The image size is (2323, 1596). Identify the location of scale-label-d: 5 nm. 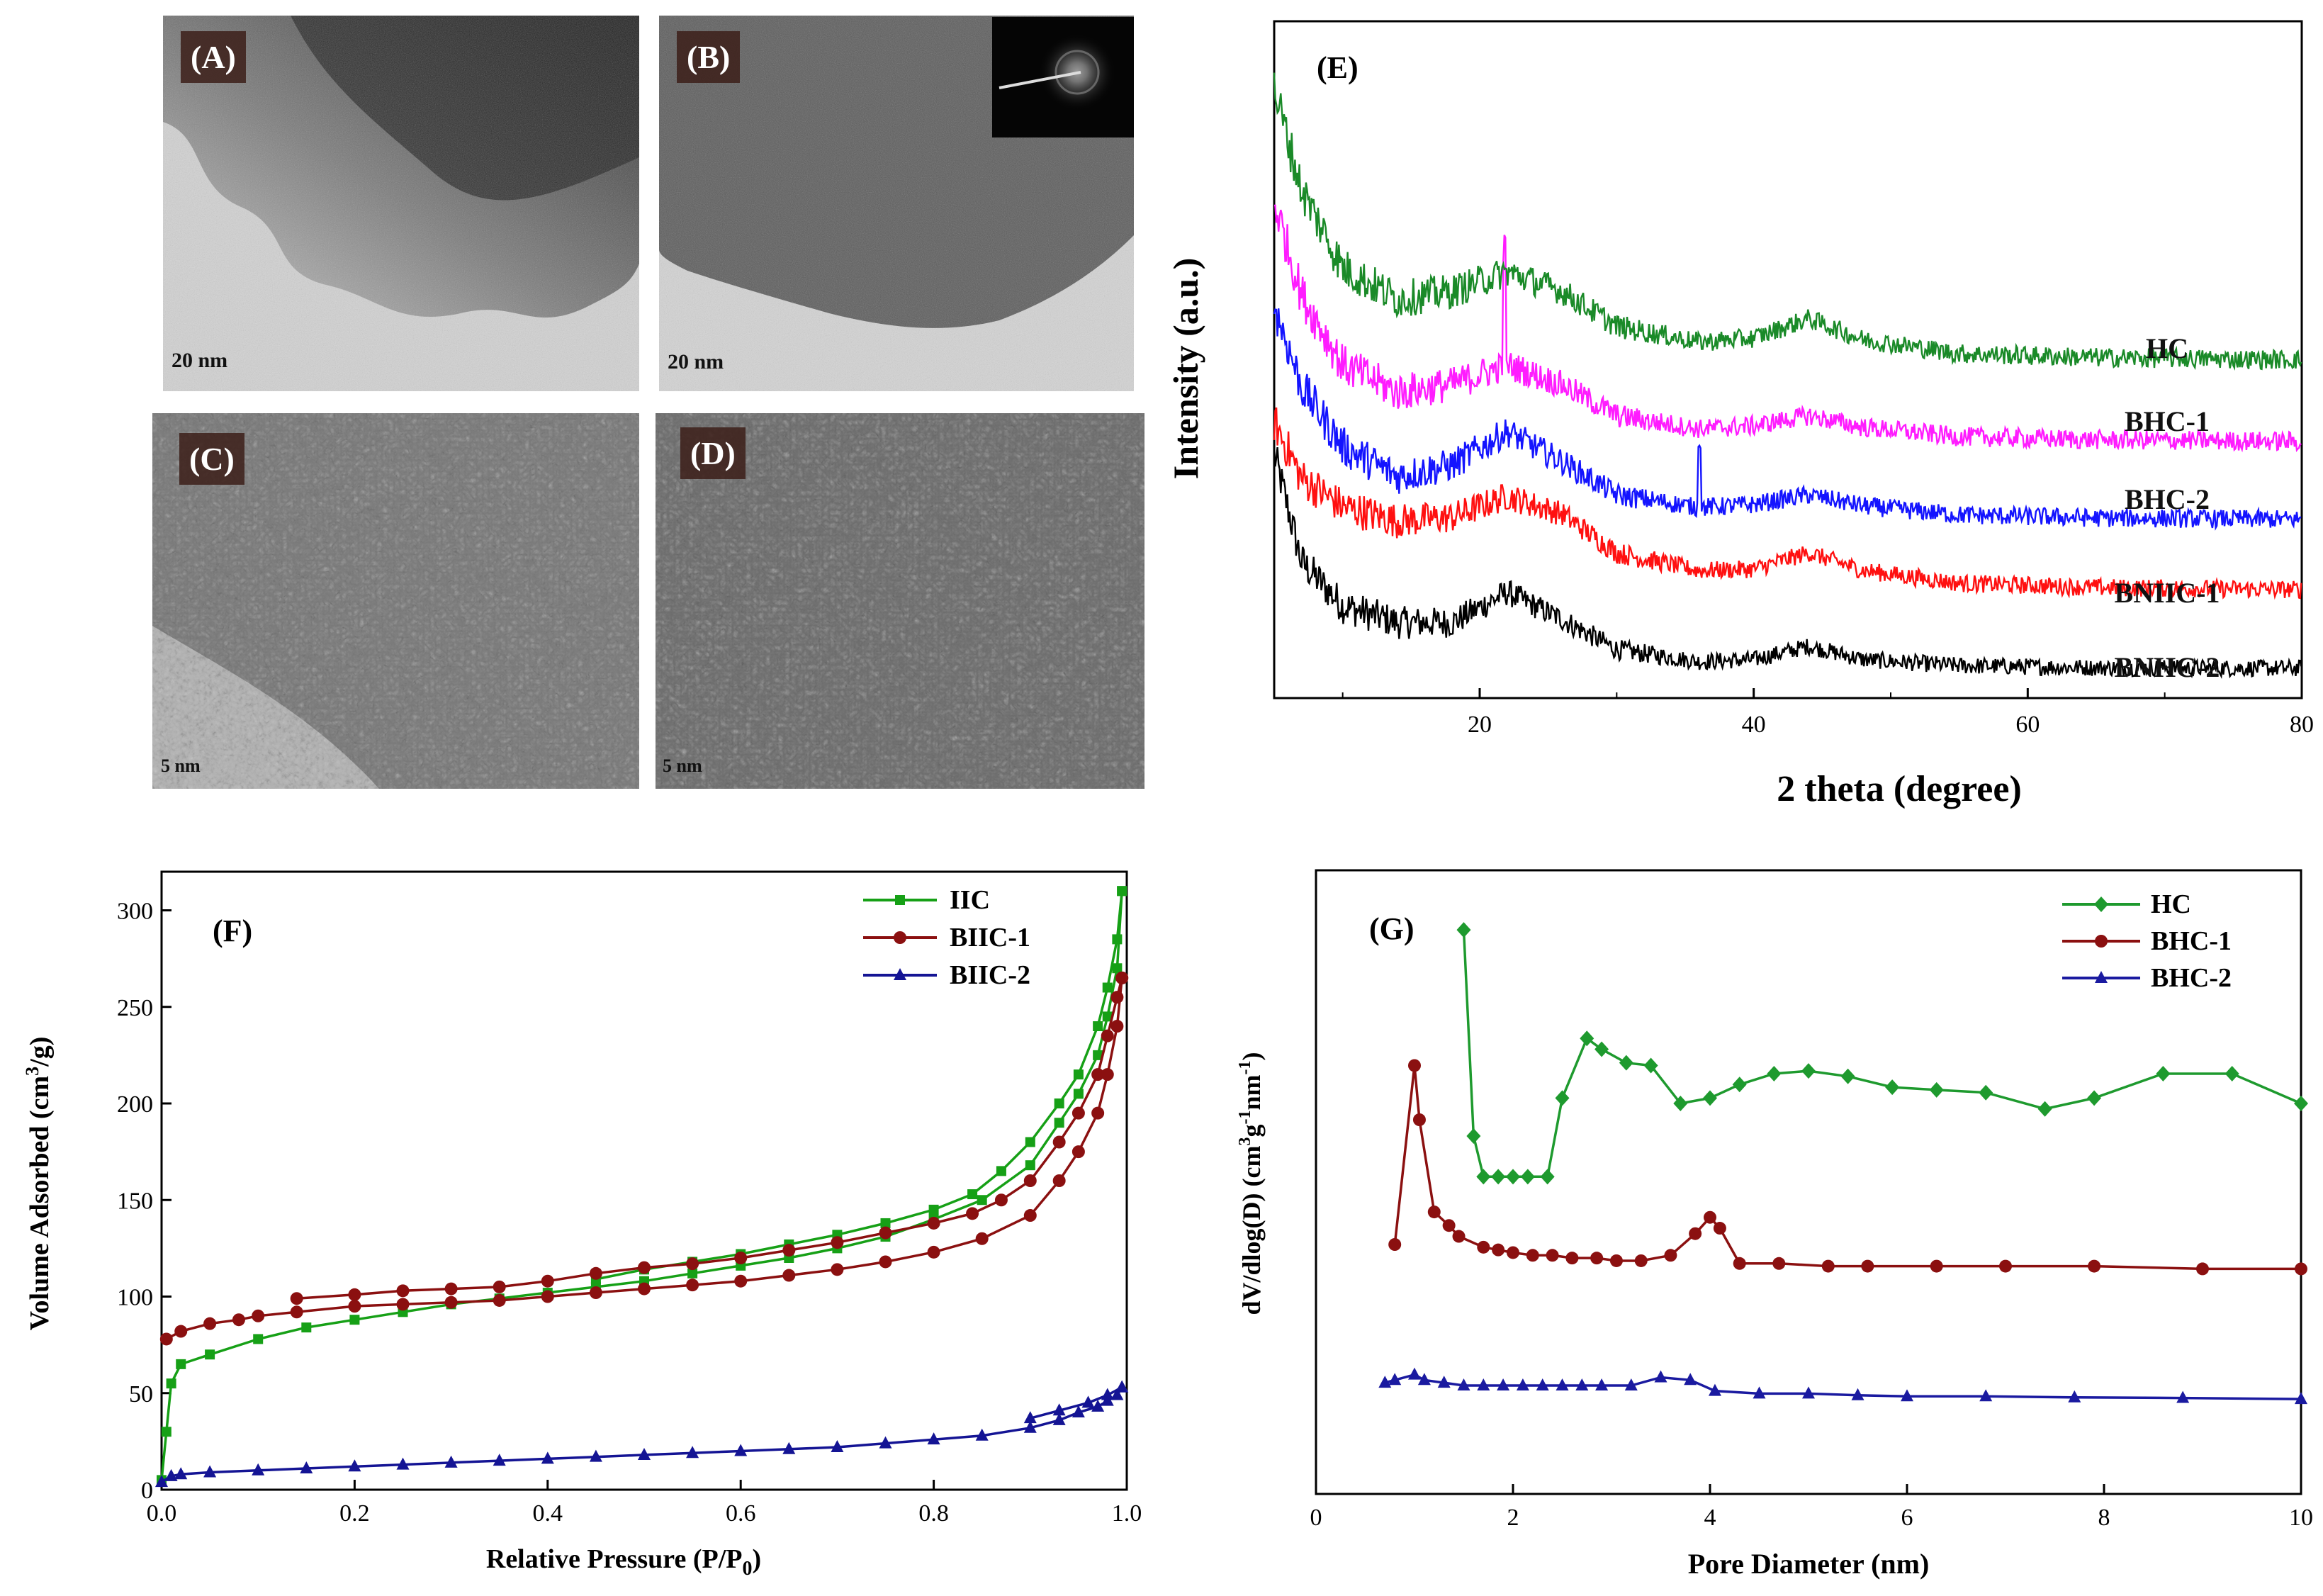
(682, 765).